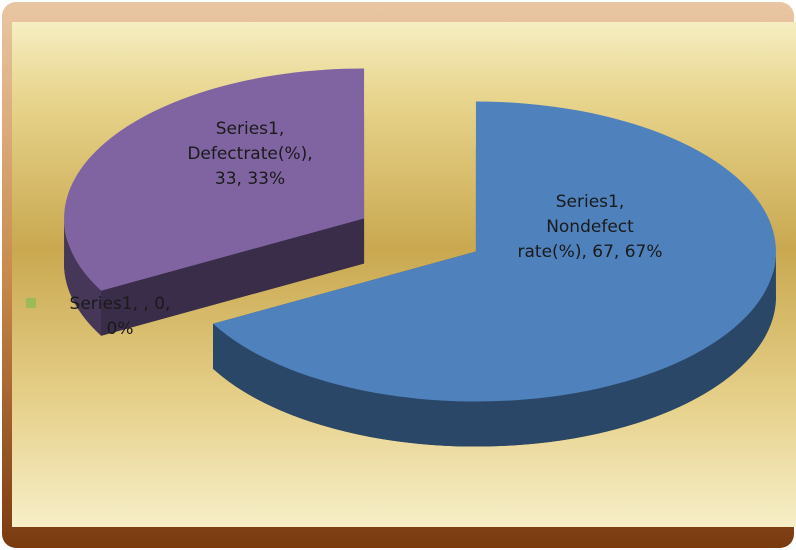 The image size is (796, 550). Describe the element at coordinates (233, 277) in the screenshot. I see `slice-wall` at that location.